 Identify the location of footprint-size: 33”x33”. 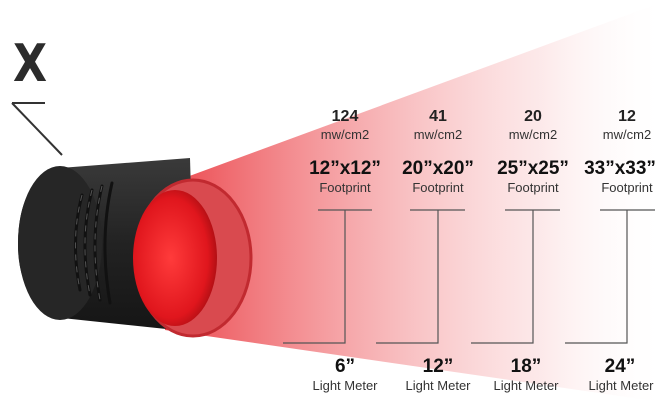
(620, 168).